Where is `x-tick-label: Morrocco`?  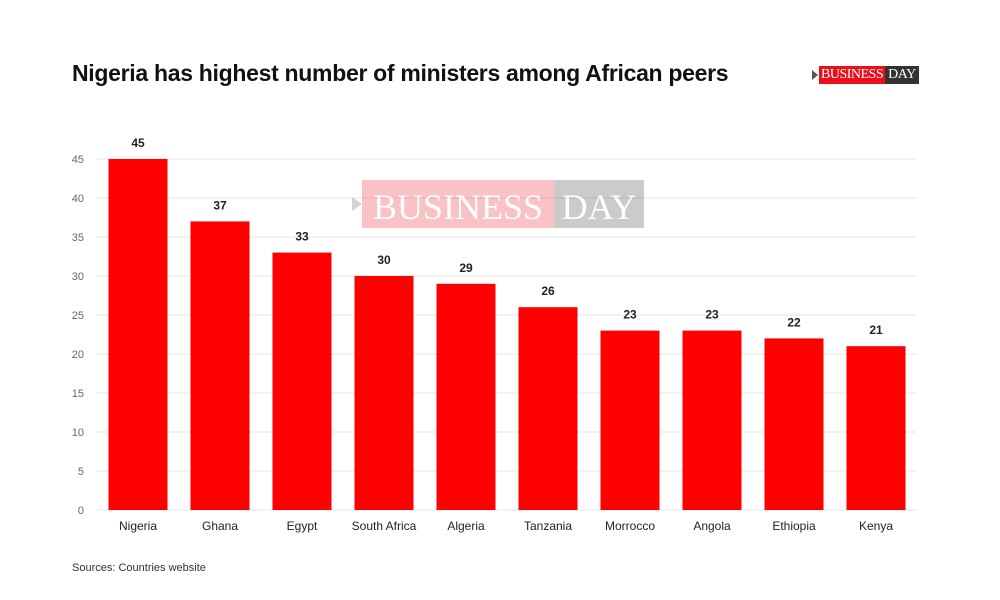 x-tick-label: Morrocco is located at coordinates (630, 526).